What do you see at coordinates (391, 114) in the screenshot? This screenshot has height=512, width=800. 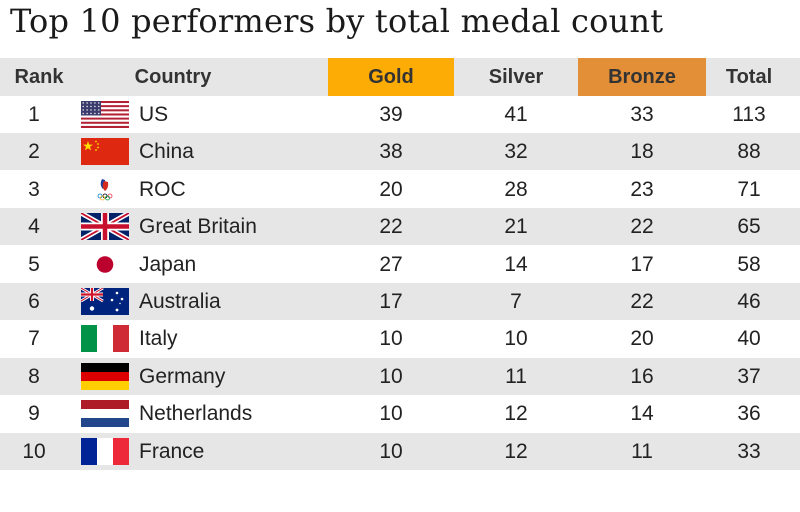 I see `gold-cell: 39` at bounding box center [391, 114].